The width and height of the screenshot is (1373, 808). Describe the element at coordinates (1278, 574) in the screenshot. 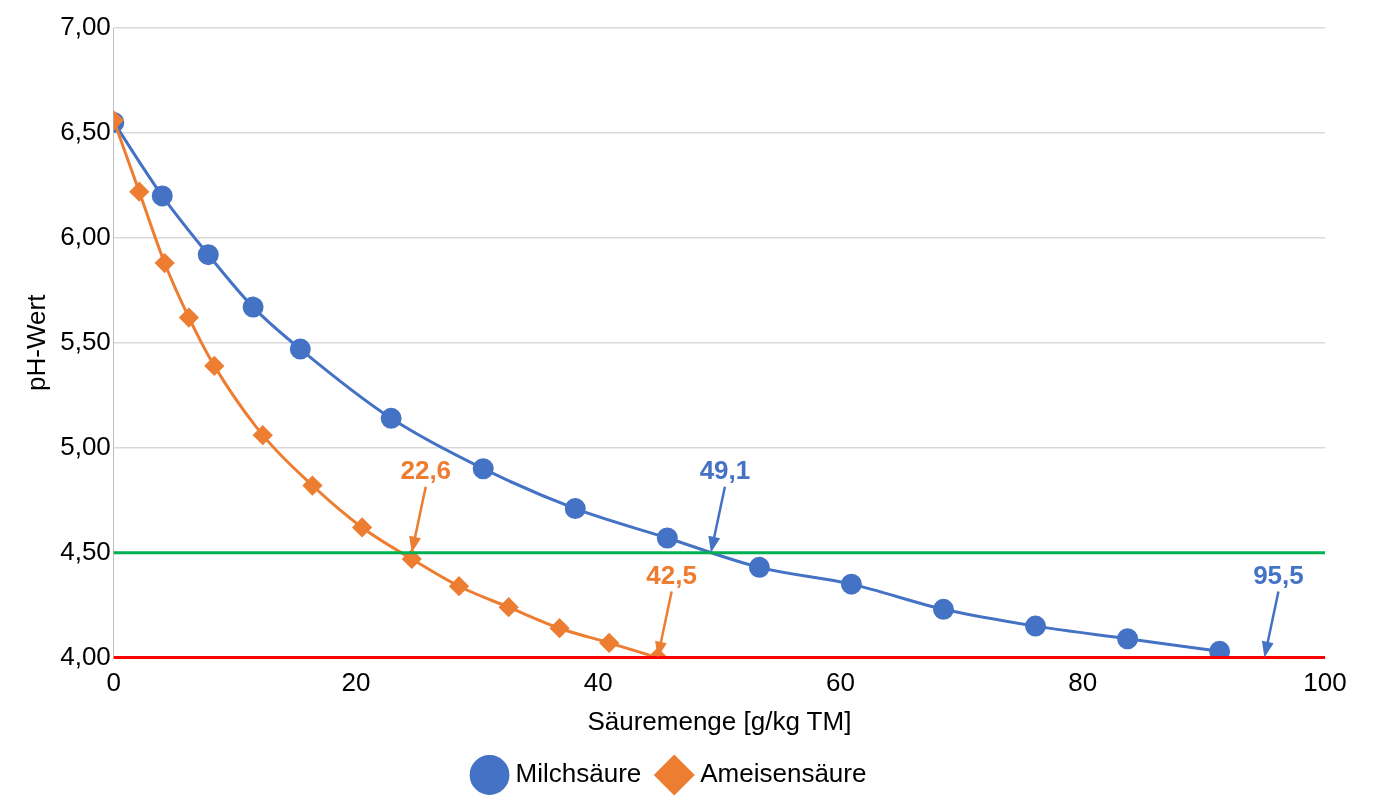

I see `annotation: 95,5` at that location.